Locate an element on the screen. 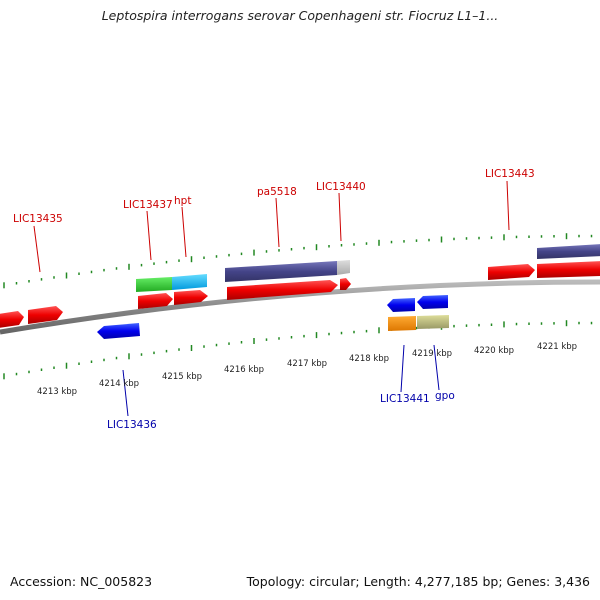  scale-label: 4213 kbp is located at coordinates (57, 392).